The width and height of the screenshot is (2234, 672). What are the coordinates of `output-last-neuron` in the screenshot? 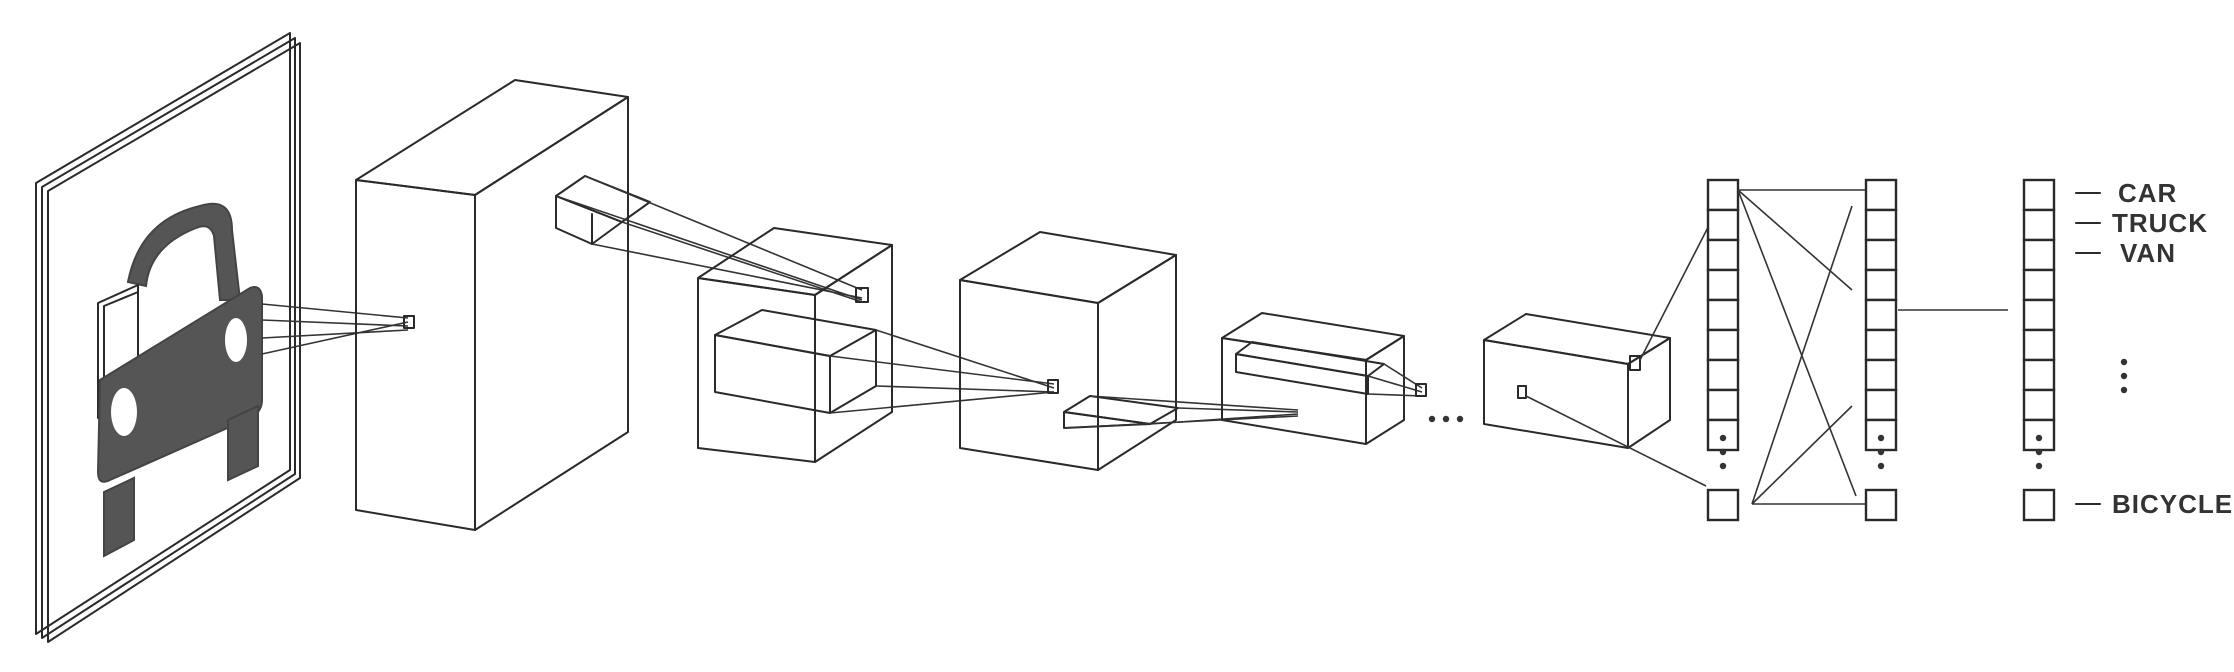 It's located at (2039, 505).